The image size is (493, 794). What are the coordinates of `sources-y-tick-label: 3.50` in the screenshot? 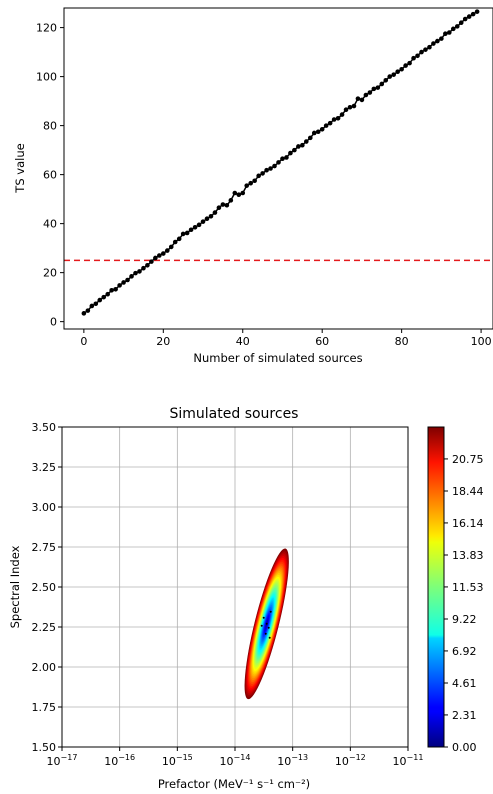 It's located at (44, 427).